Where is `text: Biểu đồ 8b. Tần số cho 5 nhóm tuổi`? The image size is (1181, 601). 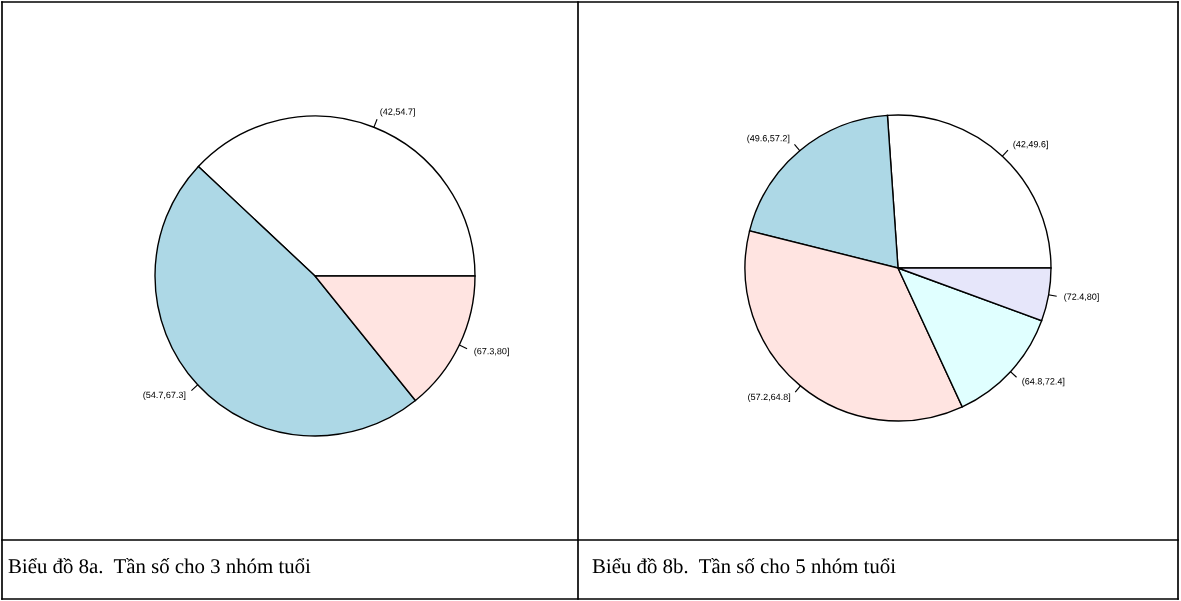 text: Biểu đồ 8b. Tần số cho 5 nhóm tuổi is located at coordinates (744, 565).